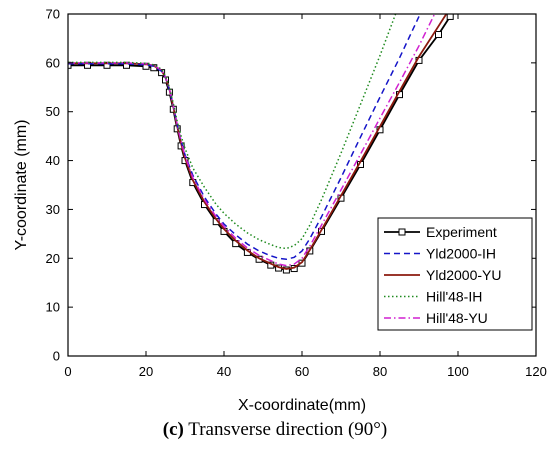 This screenshot has width=550, height=449. What do you see at coordinates (53, 258) in the screenshot?
I see `y-tick-label: 20` at bounding box center [53, 258].